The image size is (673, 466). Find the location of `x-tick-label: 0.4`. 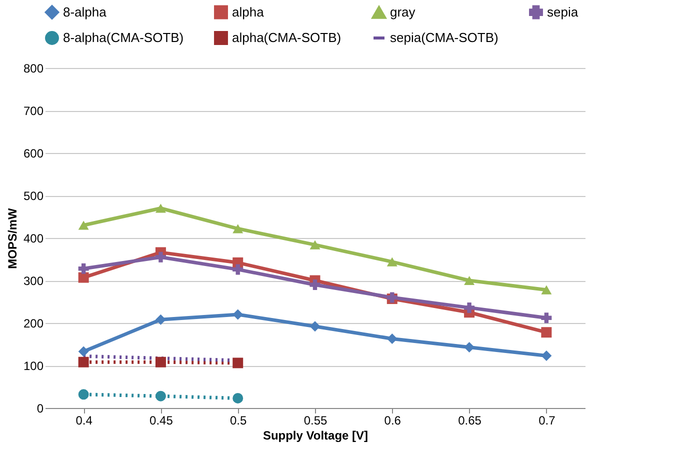

x-tick-label: 0.4 is located at coordinates (84, 421).